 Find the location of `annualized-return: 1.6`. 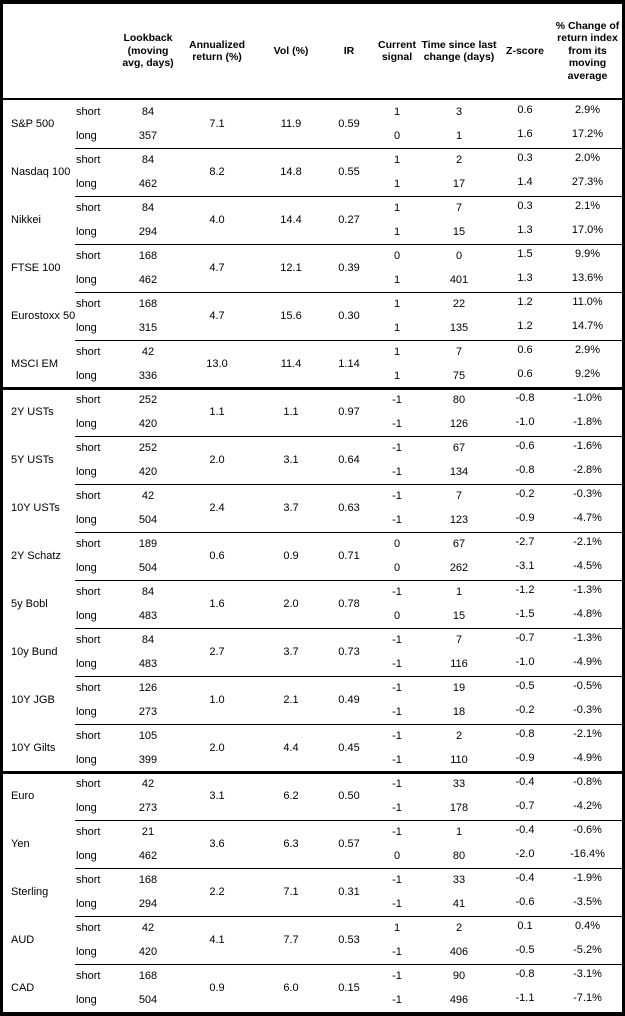

annualized-return: 1.6 is located at coordinates (217, 604).